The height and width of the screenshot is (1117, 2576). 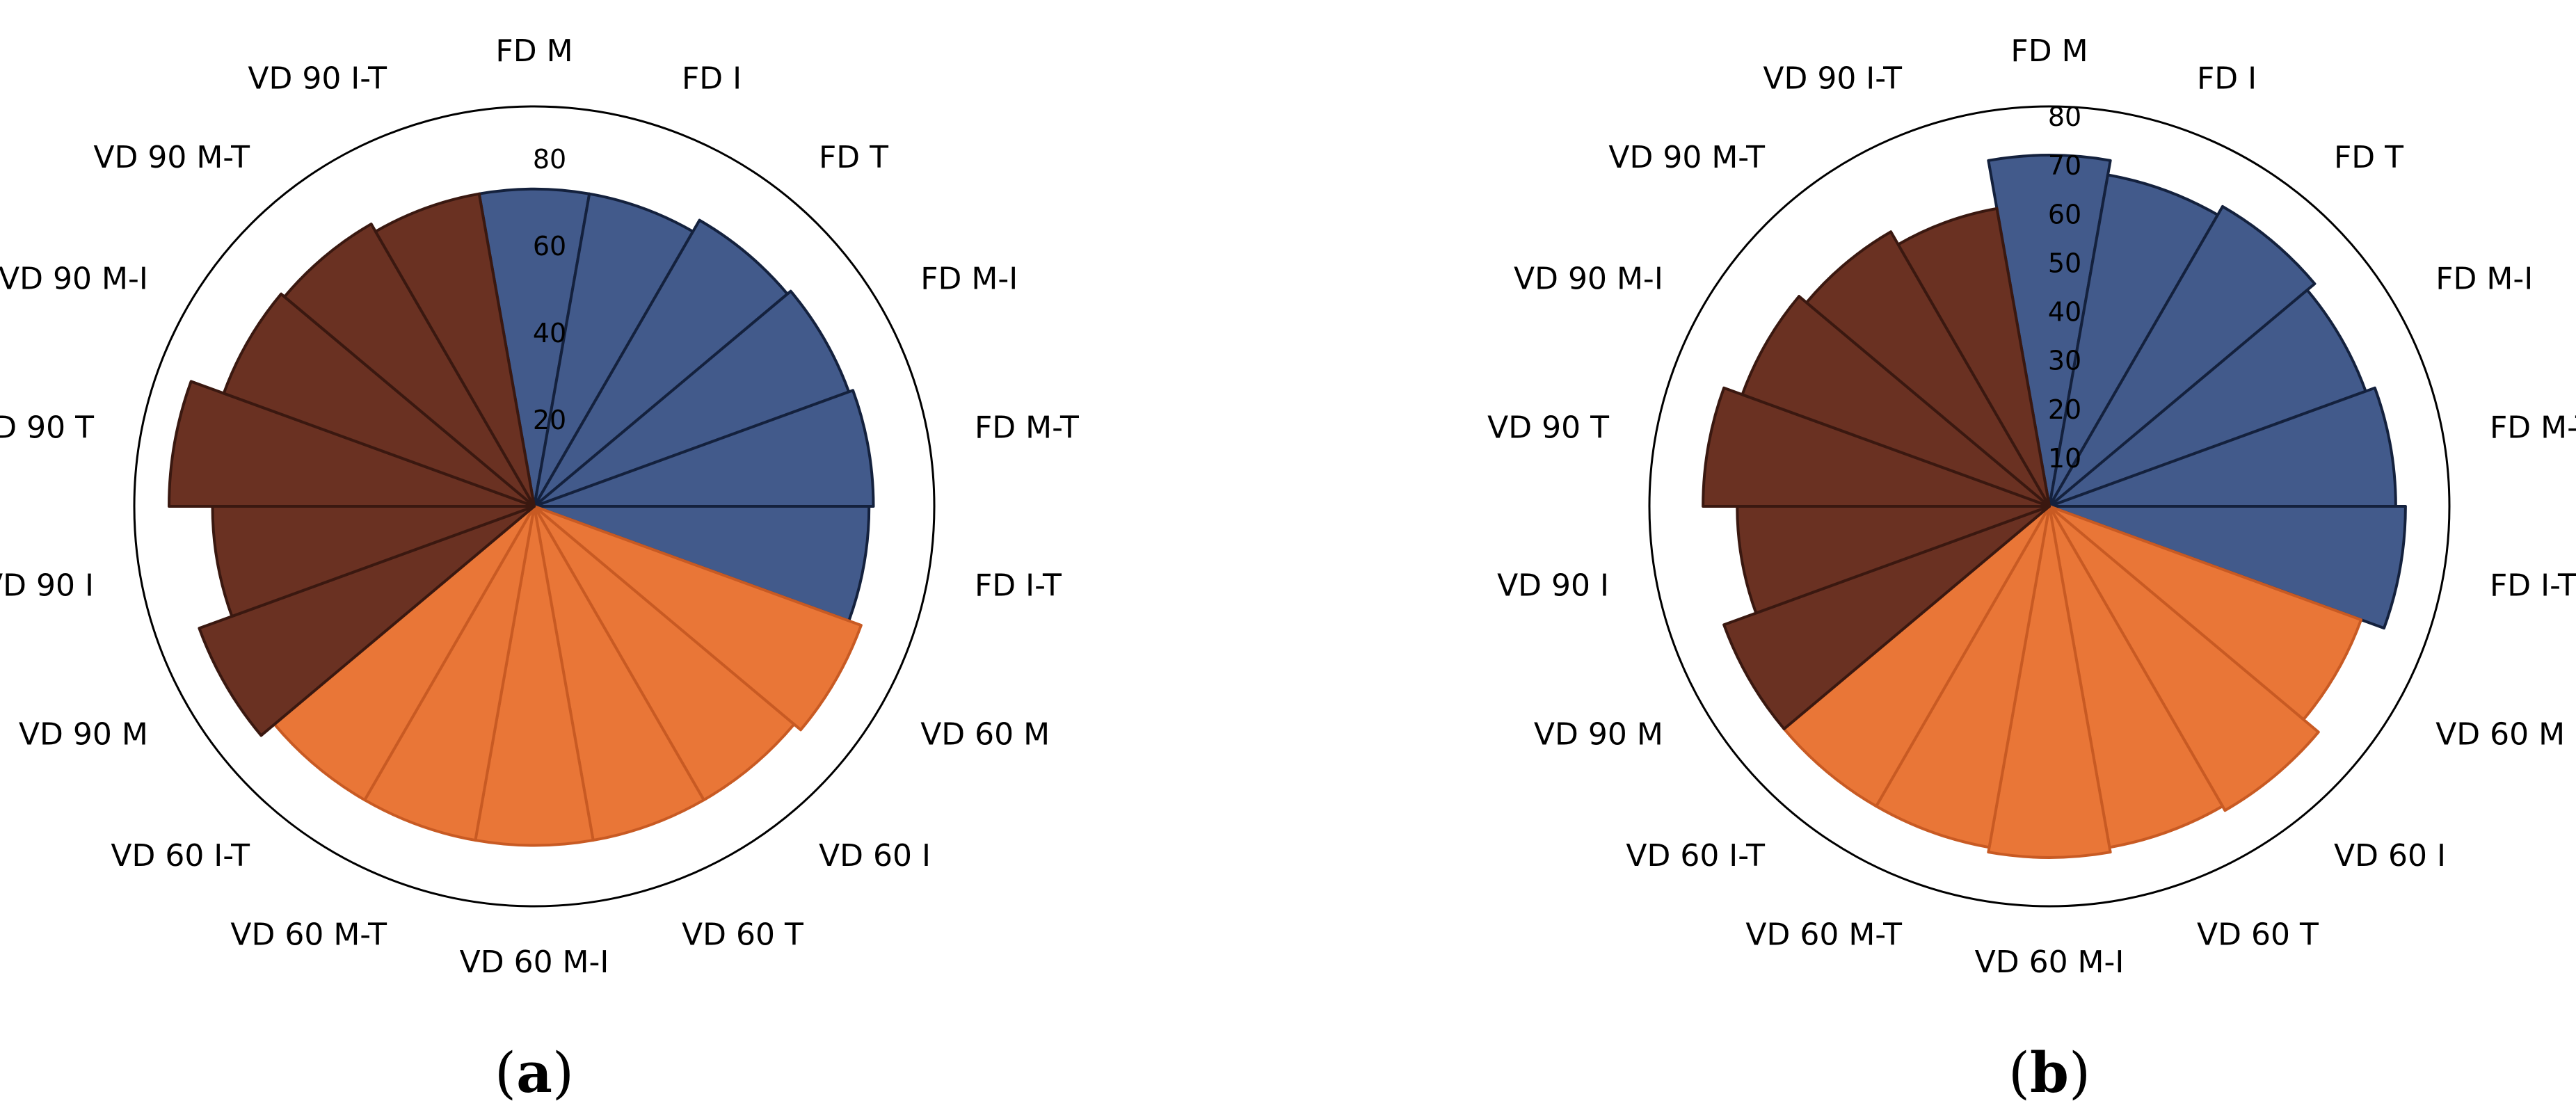 I want to click on bar-a-vd-60-m-t, so click(x=449, y=673).